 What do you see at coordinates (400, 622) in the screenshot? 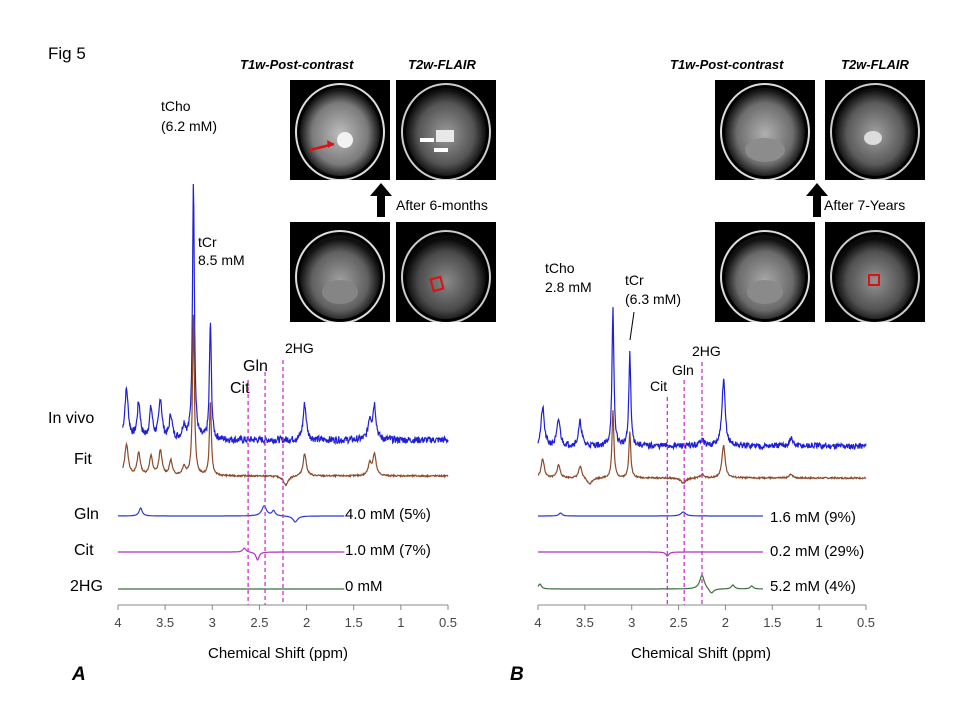
I see `panel-a-x-tick-label: 1` at bounding box center [400, 622].